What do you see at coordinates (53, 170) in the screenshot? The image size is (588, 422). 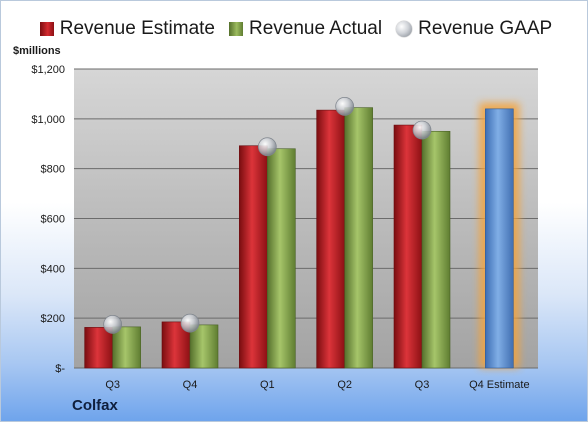 I see `y-tick-label: $800` at bounding box center [53, 170].